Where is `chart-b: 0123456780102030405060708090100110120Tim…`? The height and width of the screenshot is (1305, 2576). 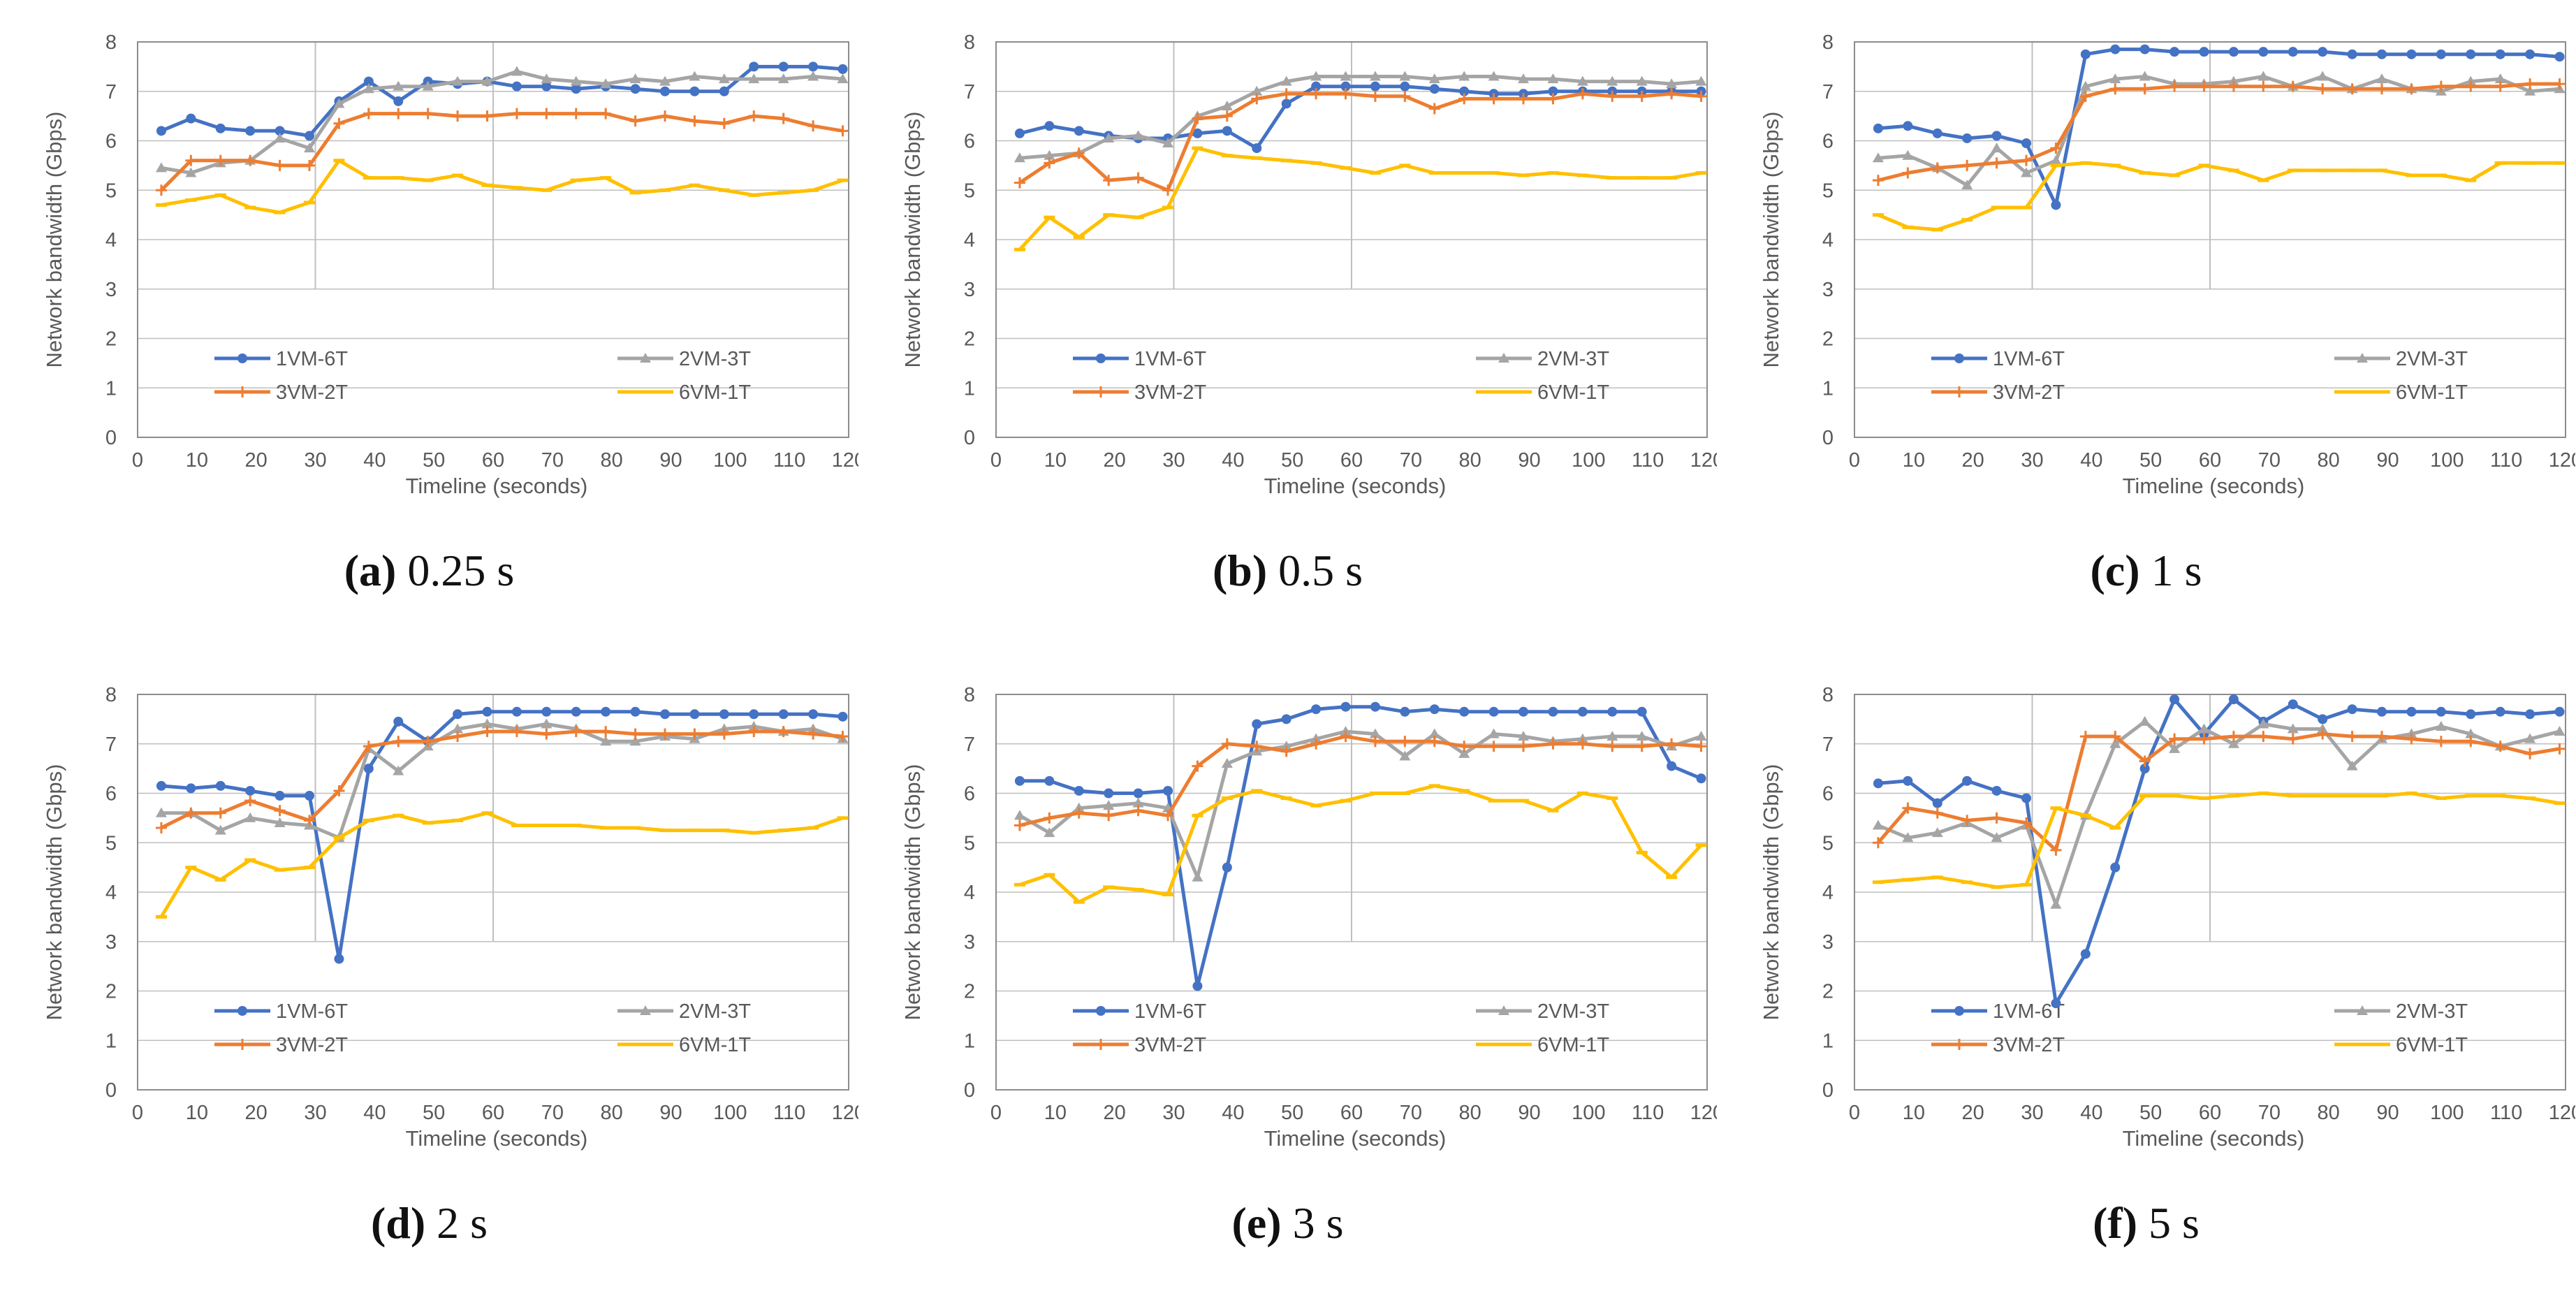
chart-b: 0123456780102030405060708090100110120Tim… is located at coordinates (1308, 264).